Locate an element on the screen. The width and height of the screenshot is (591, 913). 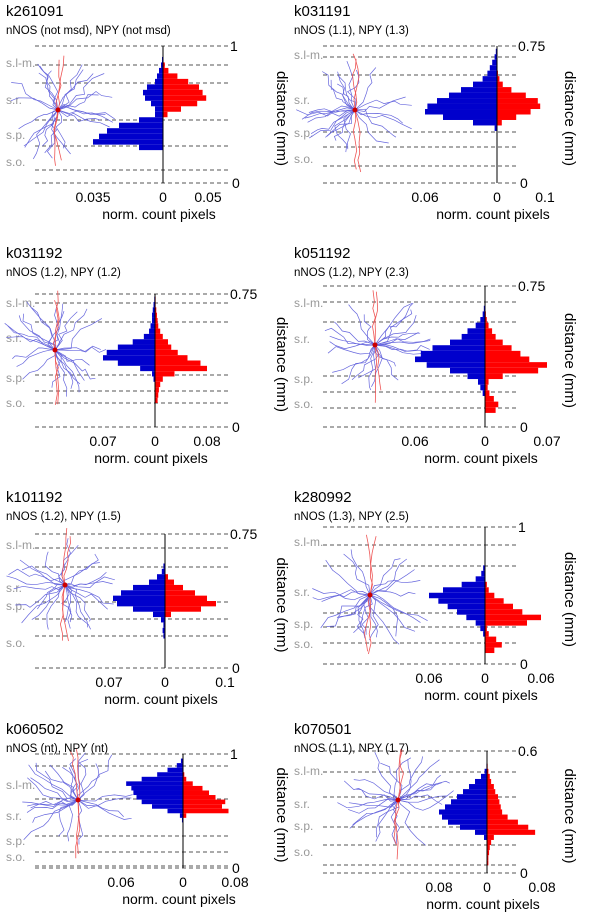
x-tick-label: 0.06 is located at coordinates (414, 441).